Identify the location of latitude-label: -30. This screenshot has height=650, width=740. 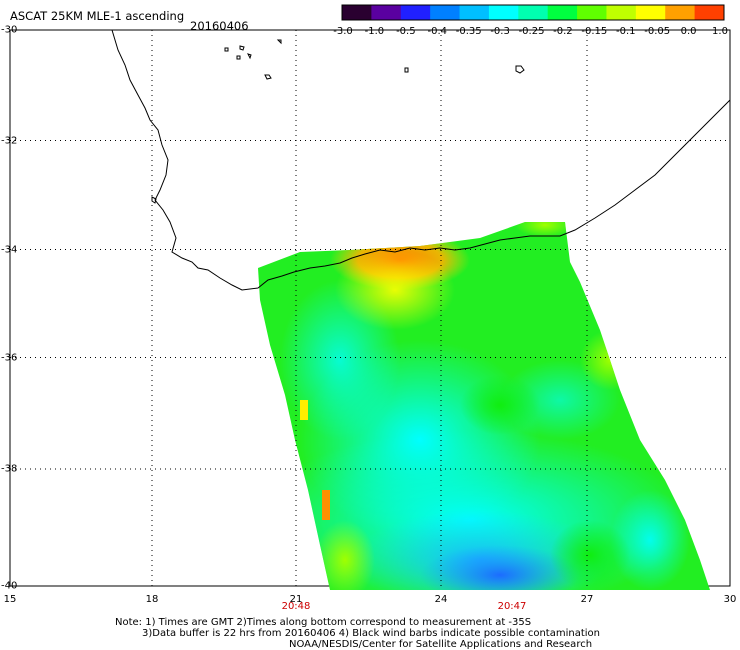
(9, 30).